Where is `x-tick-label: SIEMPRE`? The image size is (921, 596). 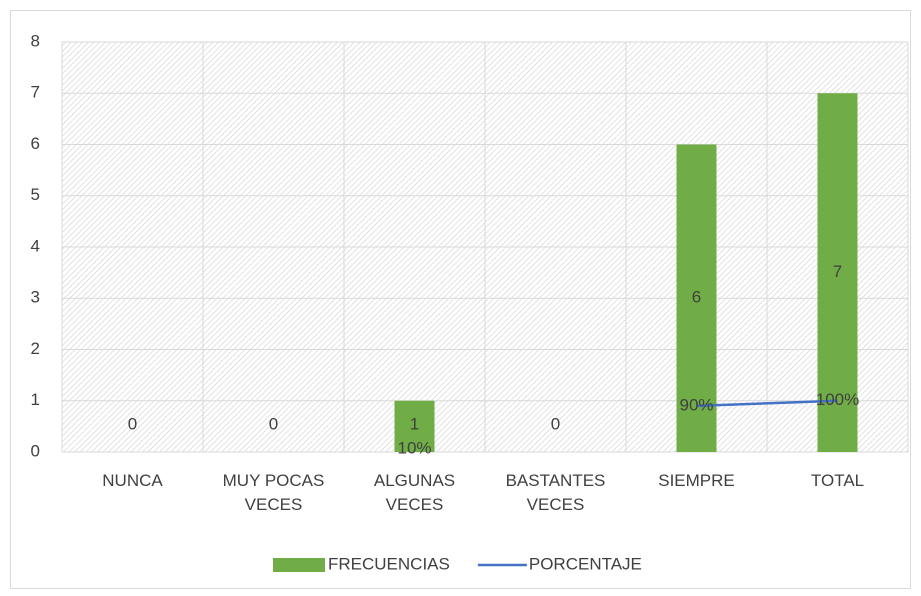 x-tick-label: SIEMPRE is located at coordinates (696, 480).